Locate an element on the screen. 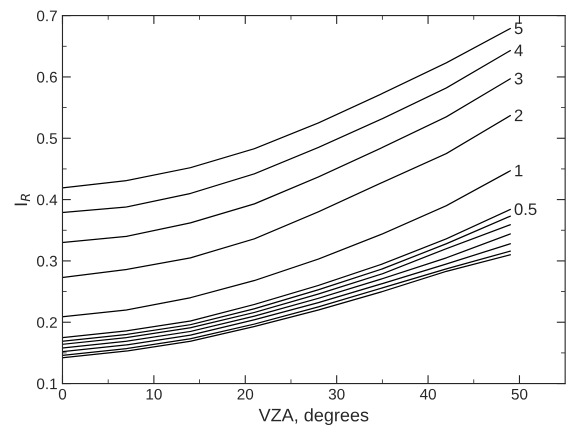  y-tick-label: 0.7 is located at coordinates (46, 16).